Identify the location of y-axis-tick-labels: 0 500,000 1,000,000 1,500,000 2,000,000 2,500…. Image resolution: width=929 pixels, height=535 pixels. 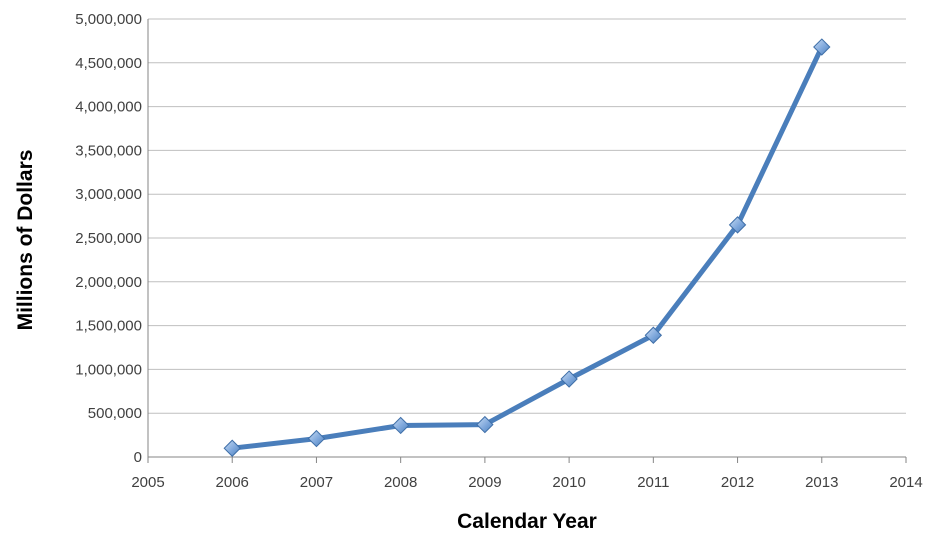
(108, 238).